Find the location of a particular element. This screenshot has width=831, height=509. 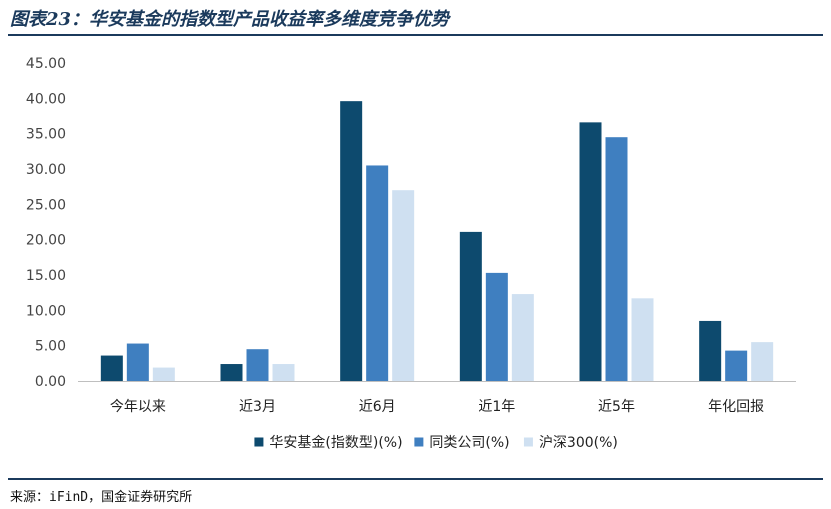

source-note: 来源：iFinD，国金证券研究所 is located at coordinates (101, 497).